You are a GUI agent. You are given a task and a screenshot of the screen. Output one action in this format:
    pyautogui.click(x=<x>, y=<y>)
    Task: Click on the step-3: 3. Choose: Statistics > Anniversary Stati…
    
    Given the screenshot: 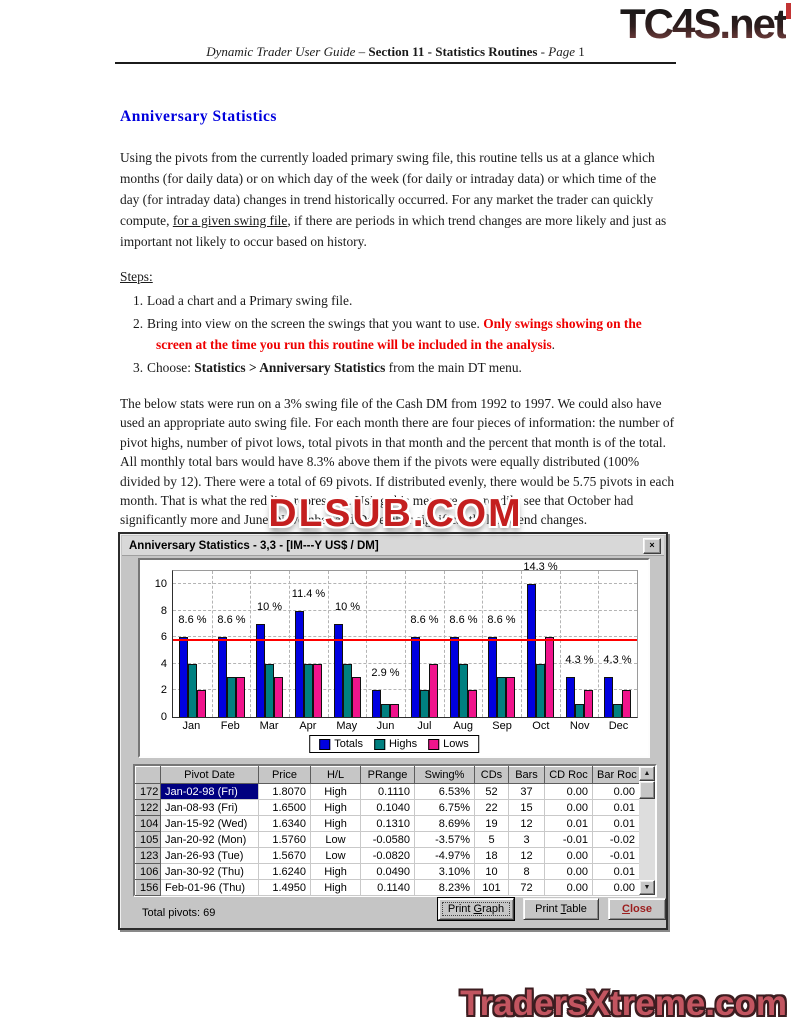 What is the action you would take?
    pyautogui.click(x=327, y=367)
    